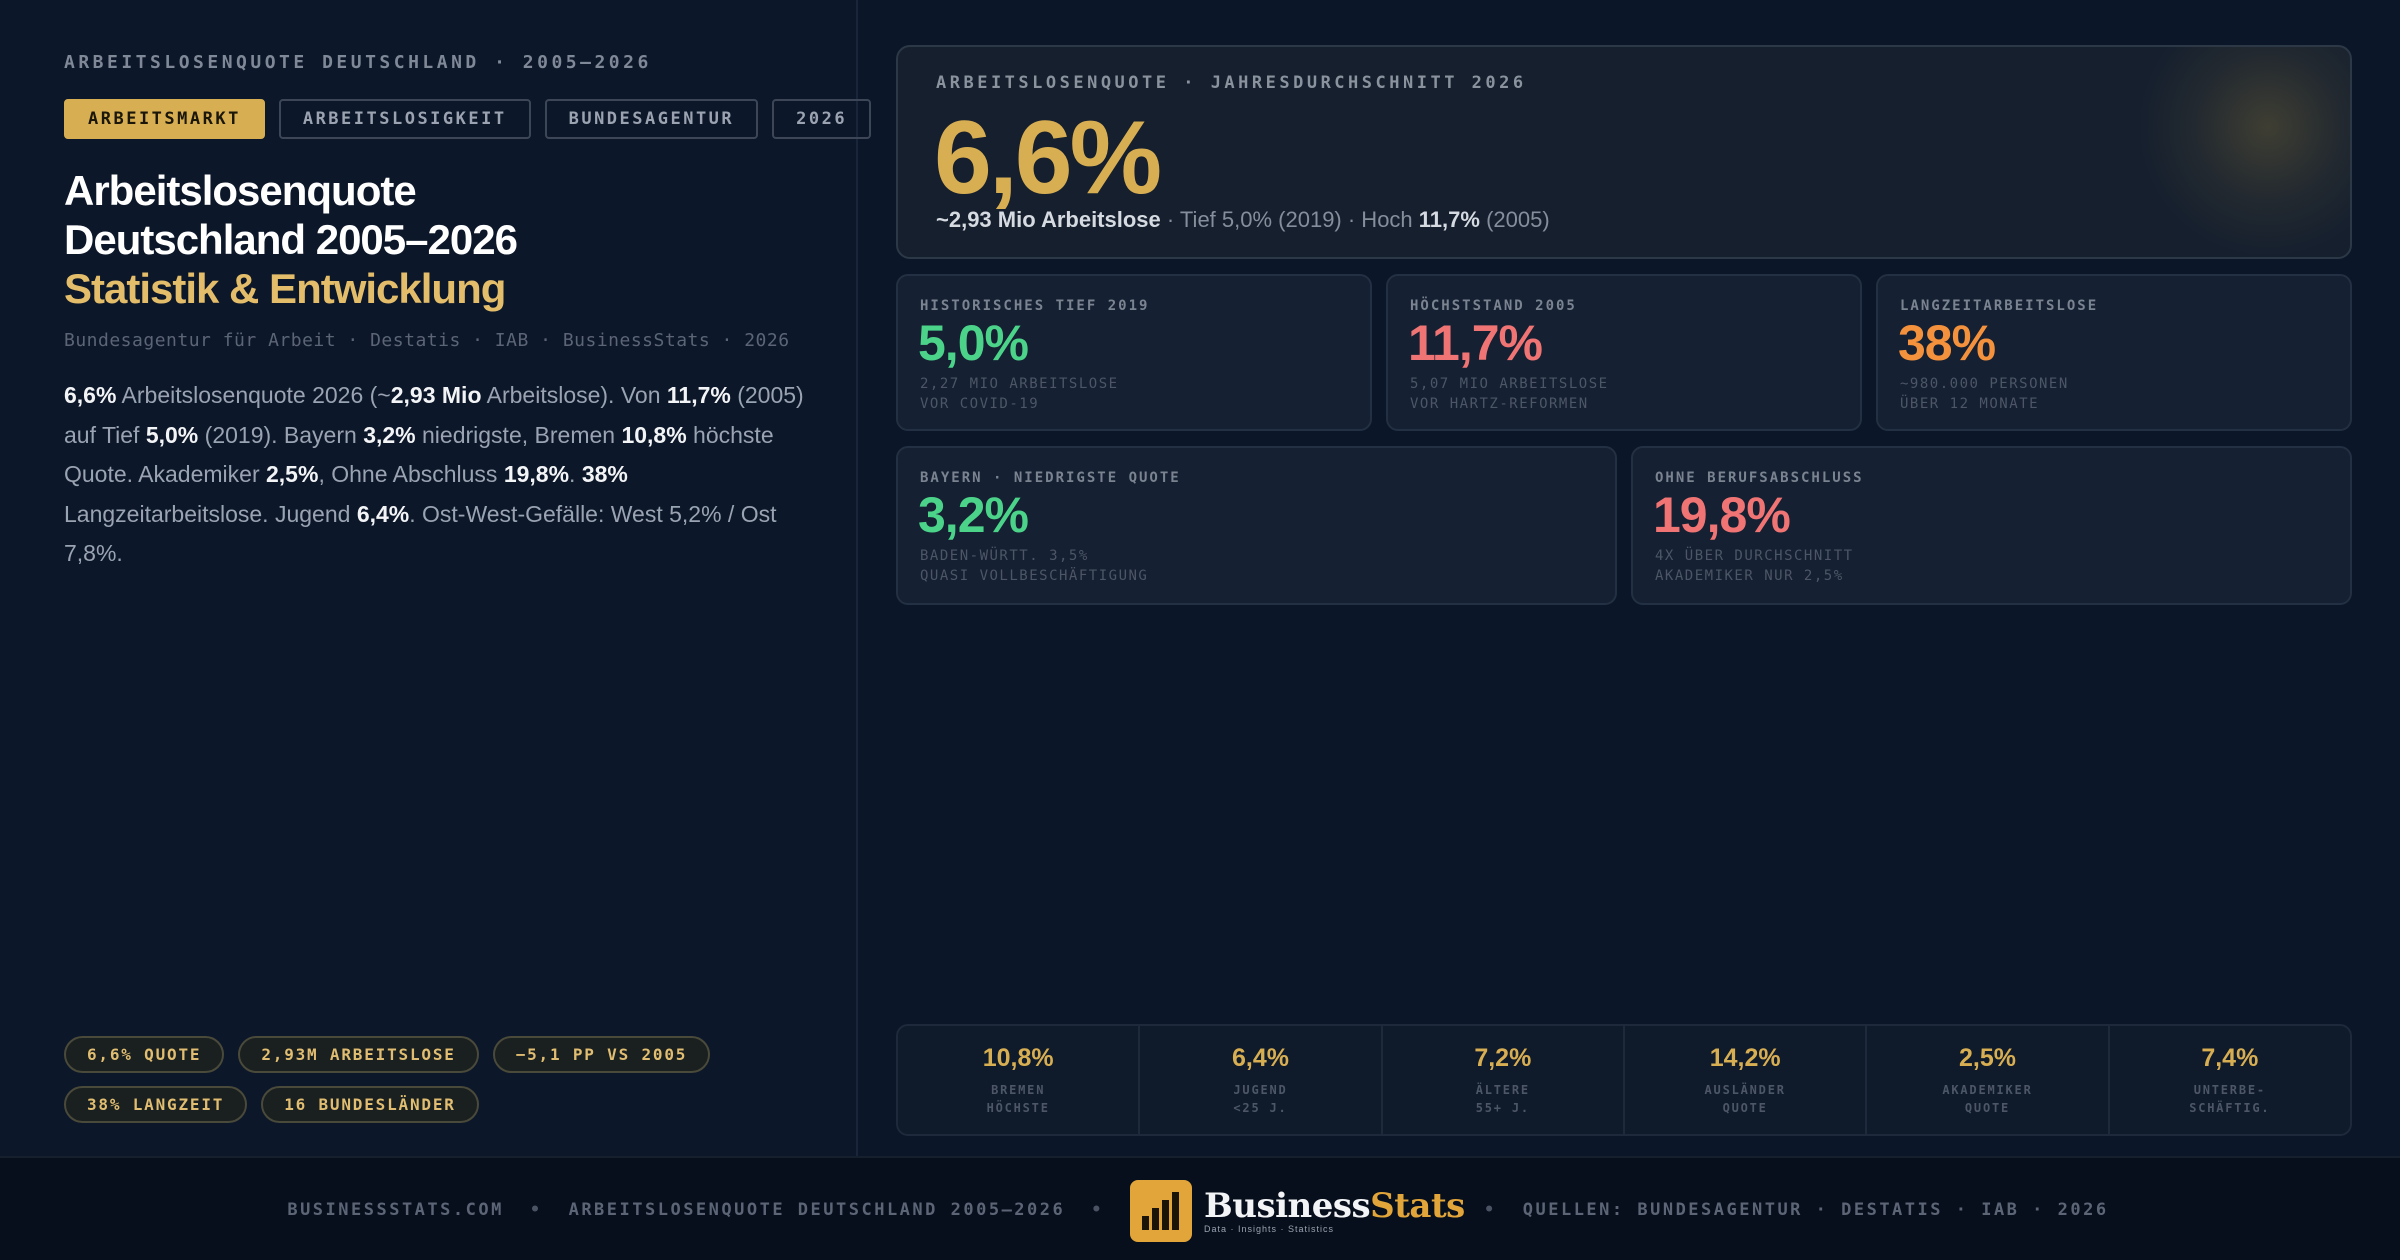 The image size is (2400, 1260). I want to click on kpi-note: ~980.000 PERSONEN ÜBER 12 MONATE, so click(1984, 394).